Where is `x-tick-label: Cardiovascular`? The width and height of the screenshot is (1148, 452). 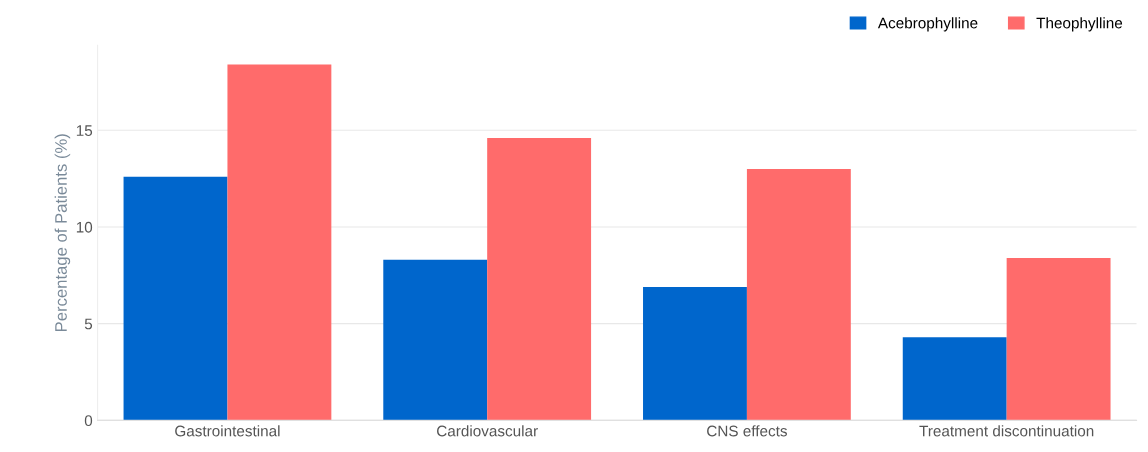 x-tick-label: Cardiovascular is located at coordinates (487, 431).